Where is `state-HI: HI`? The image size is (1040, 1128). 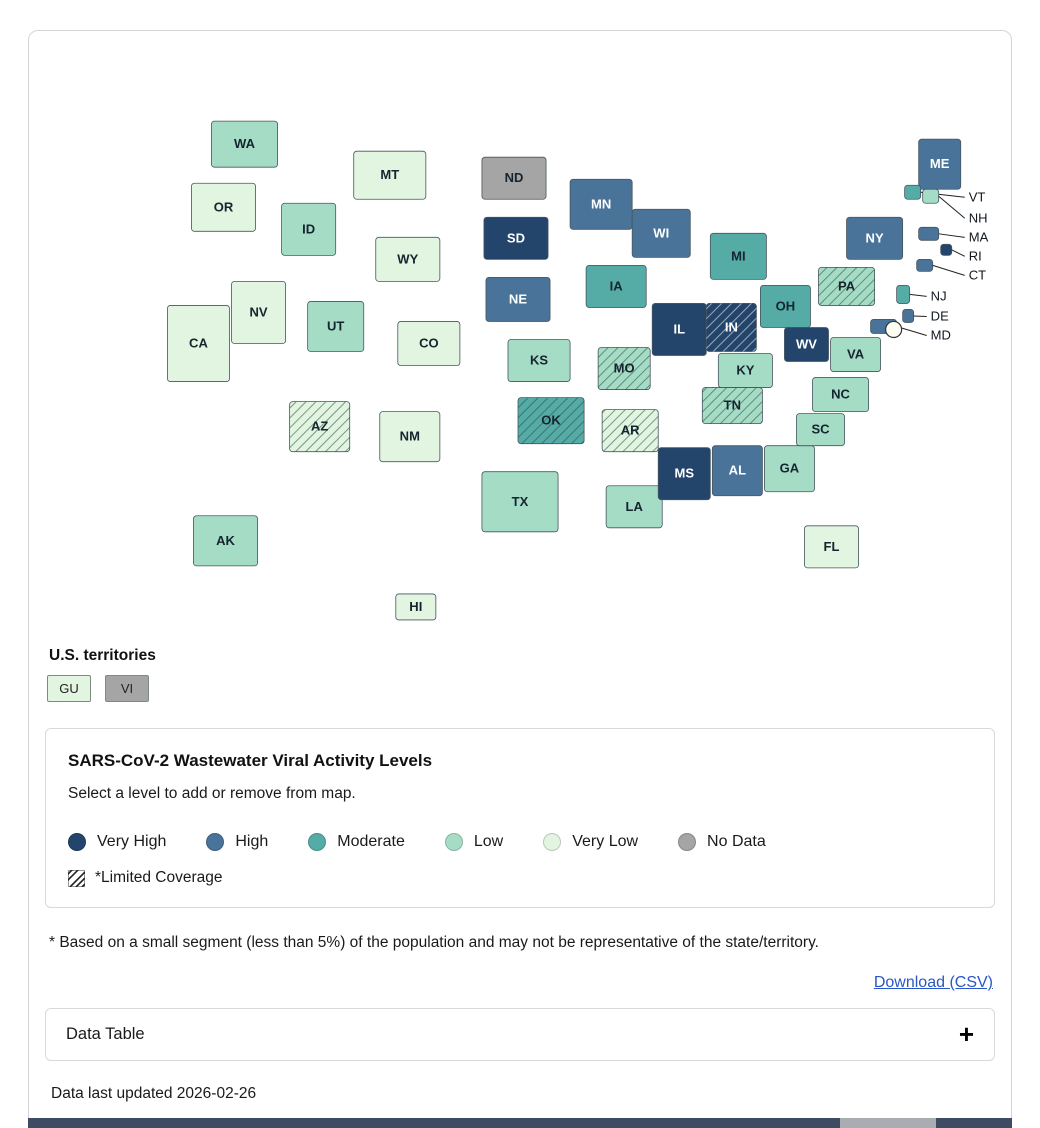
state-HI: HI is located at coordinates (416, 607).